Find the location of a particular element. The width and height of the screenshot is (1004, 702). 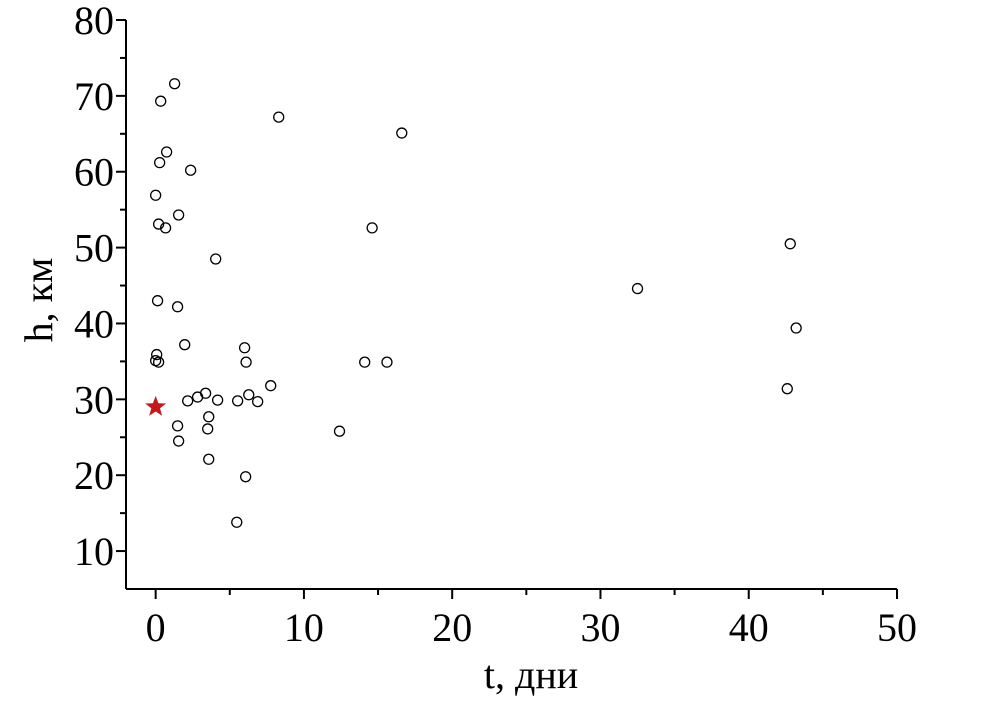

star-point is located at coordinates (156, 405).